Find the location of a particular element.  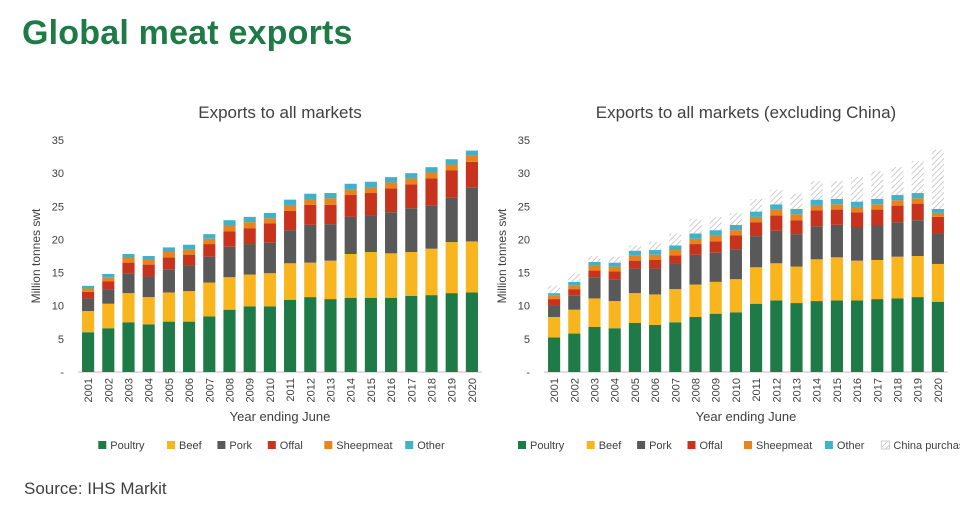

bar-other-2002 is located at coordinates (108, 275).